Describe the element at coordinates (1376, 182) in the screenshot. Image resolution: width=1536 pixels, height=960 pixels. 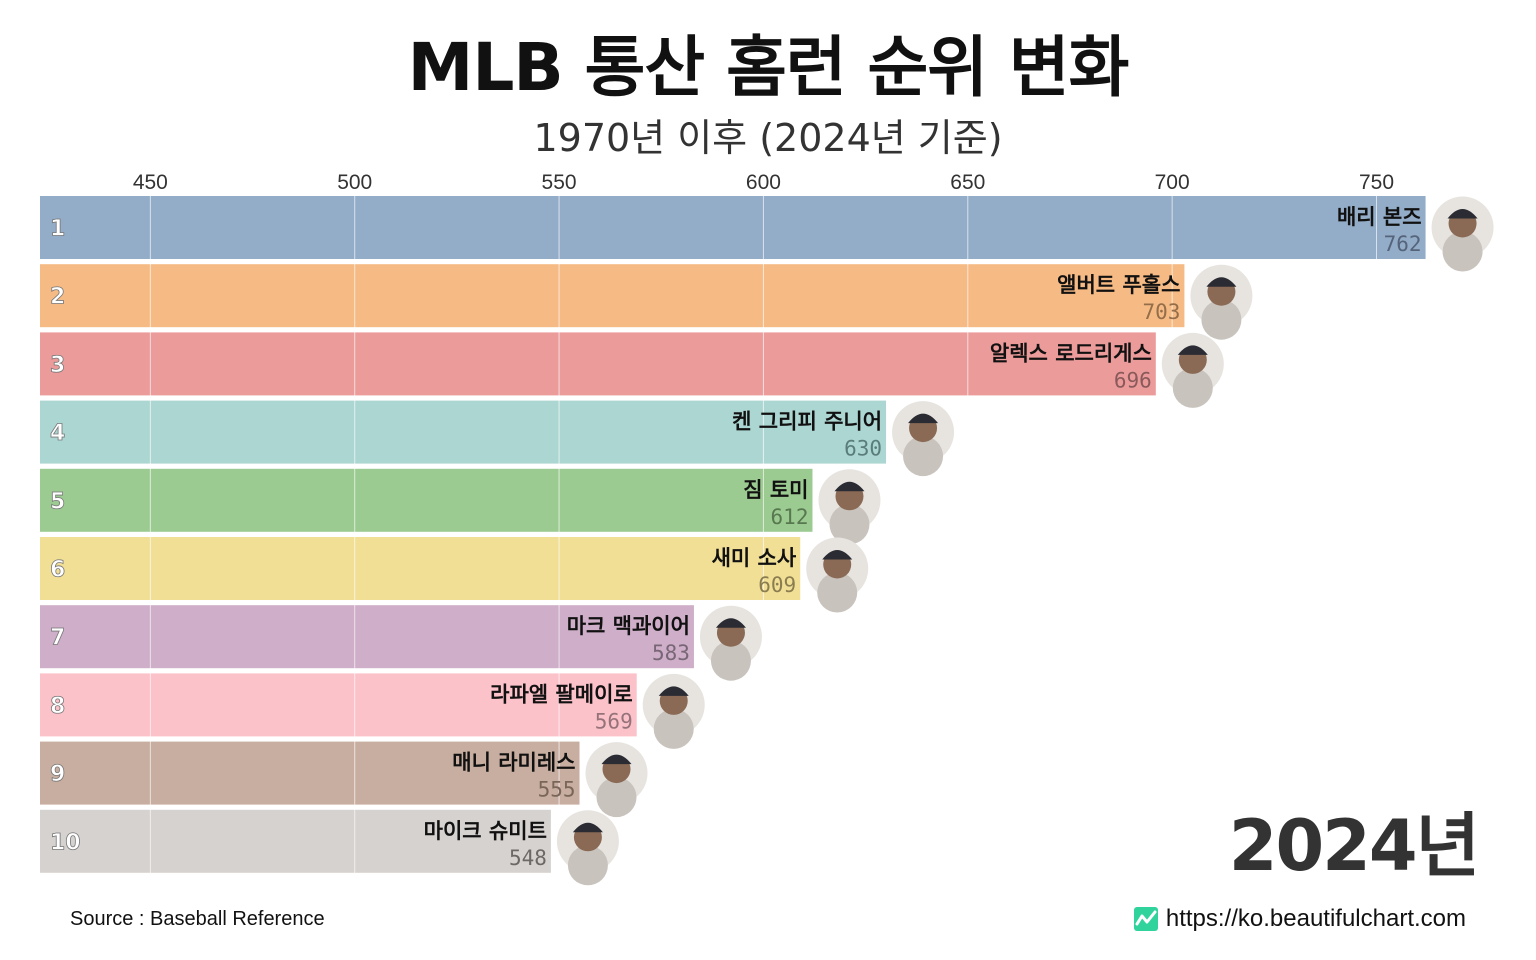
I see `x-tick-label: 750` at that location.